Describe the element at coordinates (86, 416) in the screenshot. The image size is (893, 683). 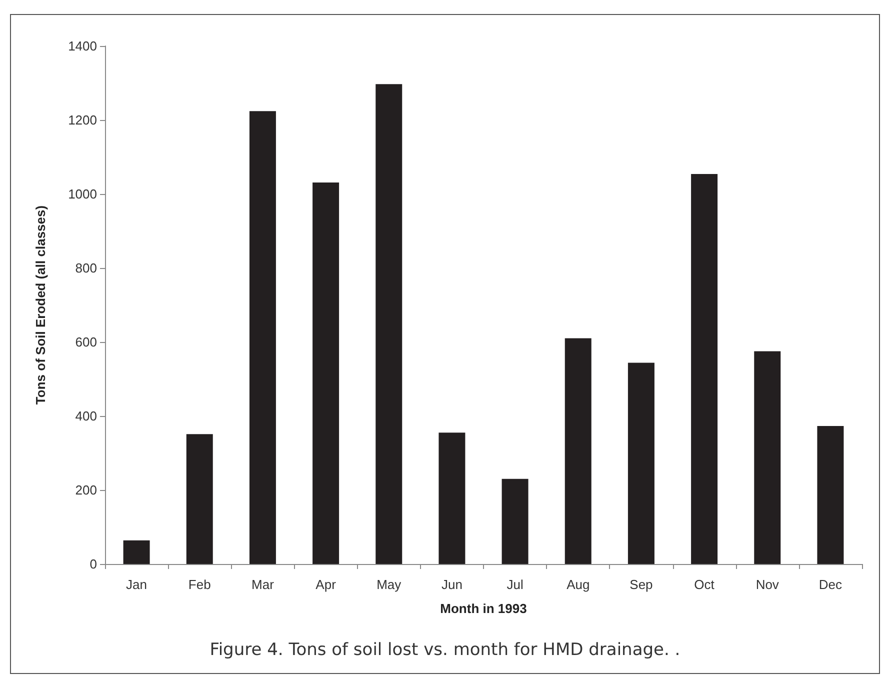
I see `y-tick-label: 400` at that location.